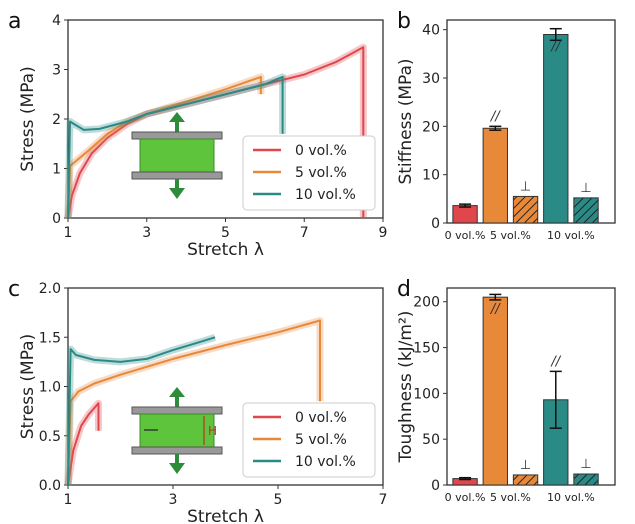 Image resolution: width=635 pixels, height=524 pixels. I want to click on x-tick-label: 9, so click(383, 233).